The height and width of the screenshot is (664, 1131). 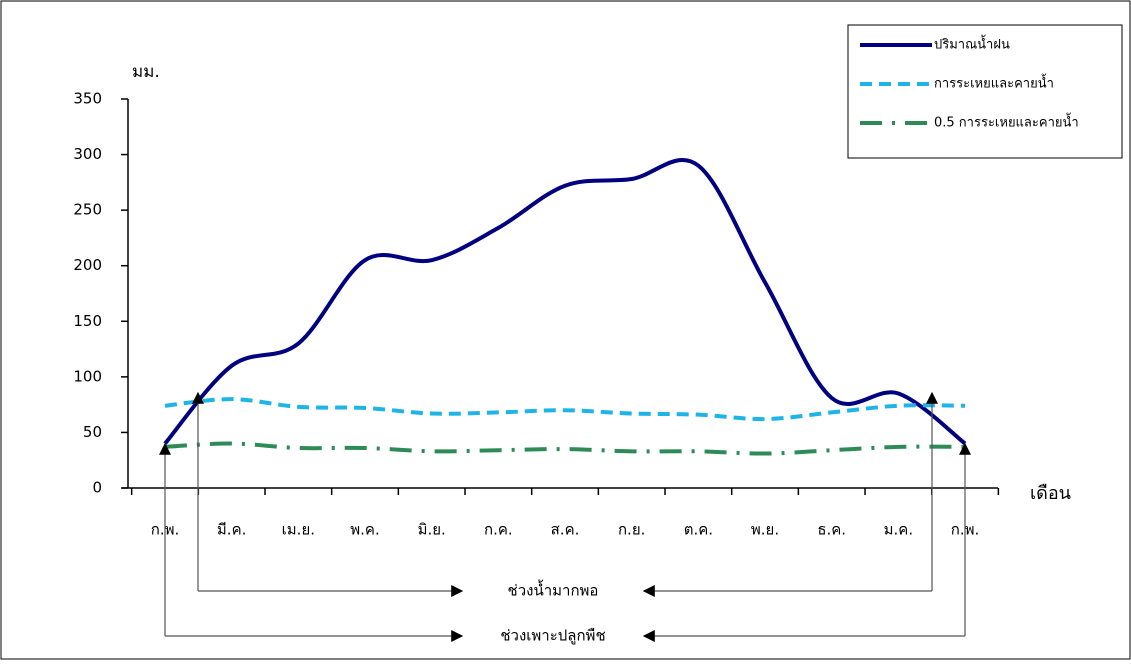 I want to click on annotation: ช่วงเพาะปลูกพืช, so click(x=552, y=636).